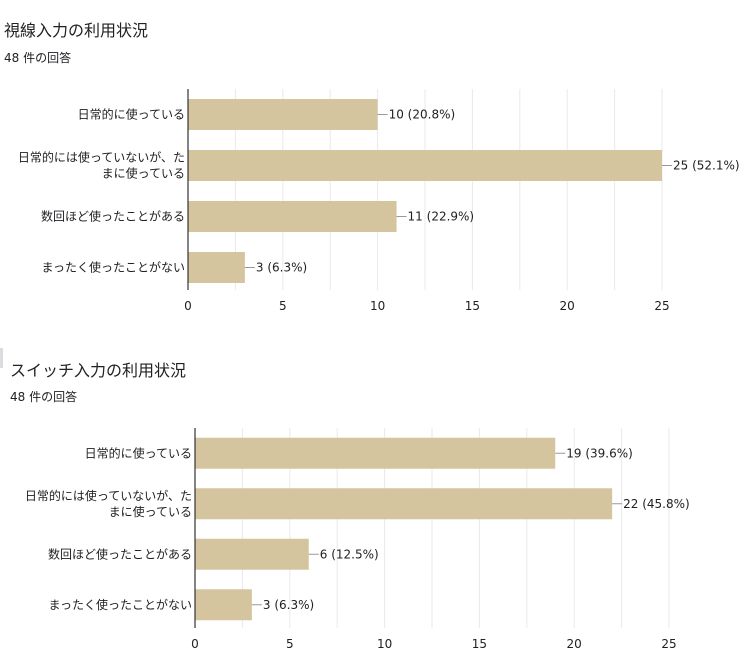  What do you see at coordinates (422, 115) in the screenshot?
I see `data-label: 10 (20.8%)` at bounding box center [422, 115].